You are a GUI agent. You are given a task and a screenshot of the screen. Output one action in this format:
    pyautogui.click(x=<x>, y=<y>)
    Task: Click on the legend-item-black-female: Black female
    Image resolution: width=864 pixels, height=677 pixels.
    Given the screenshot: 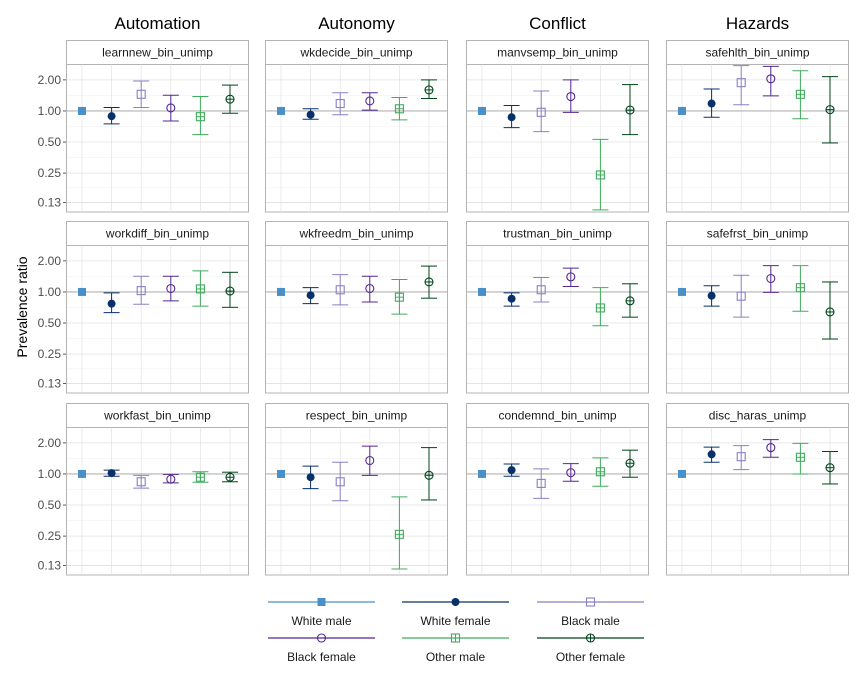 What is the action you would take?
    pyautogui.click(x=321, y=648)
    